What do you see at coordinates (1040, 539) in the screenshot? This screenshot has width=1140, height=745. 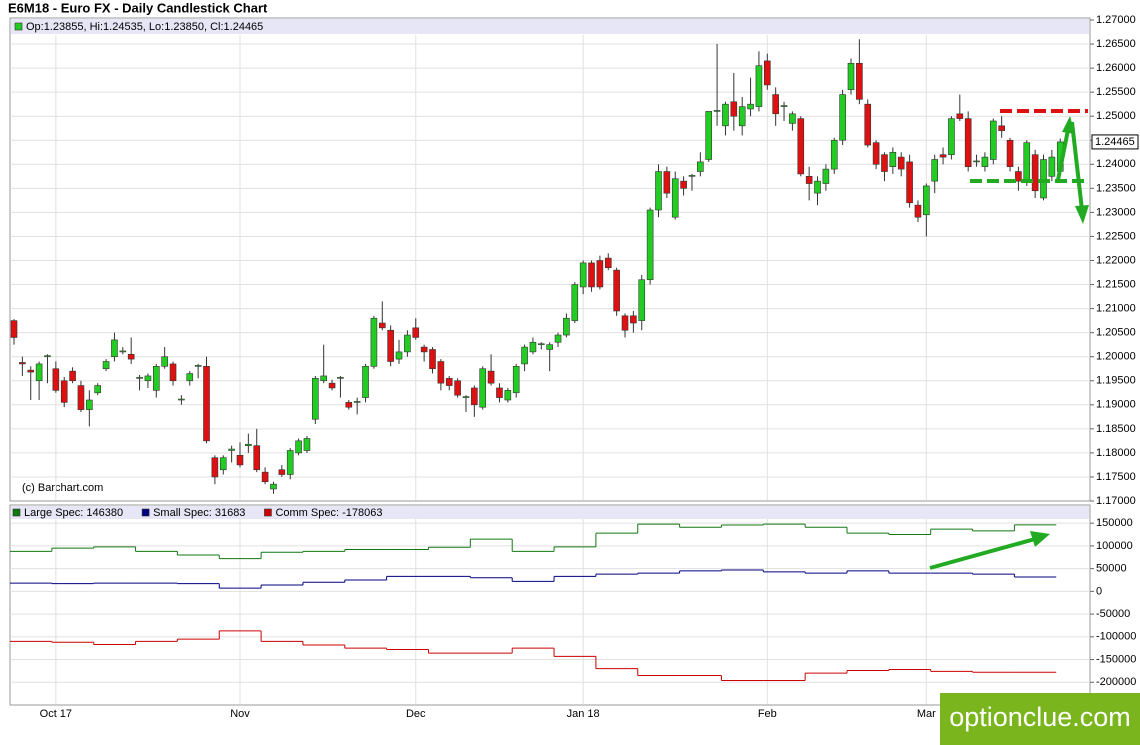 I see `trend-arrow-head` at bounding box center [1040, 539].